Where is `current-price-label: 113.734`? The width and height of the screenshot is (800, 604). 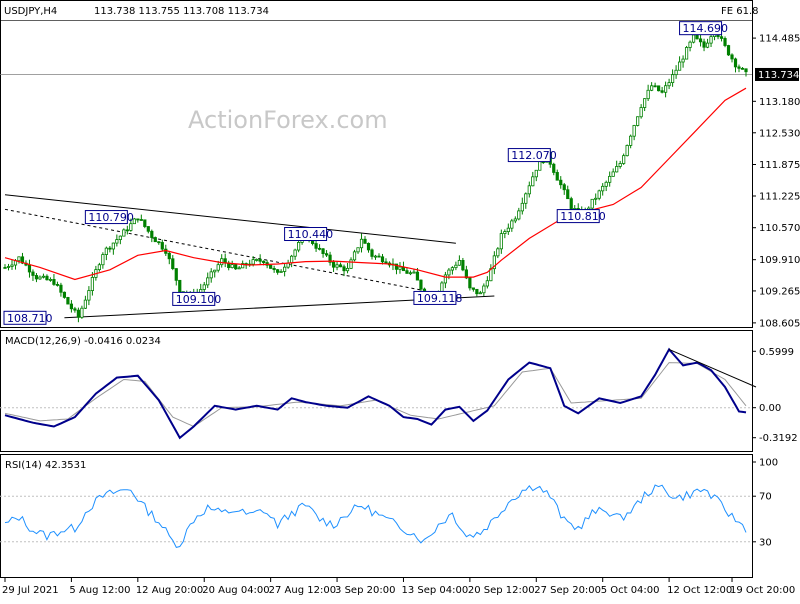
current-price-label: 113.734 is located at coordinates (778, 75).